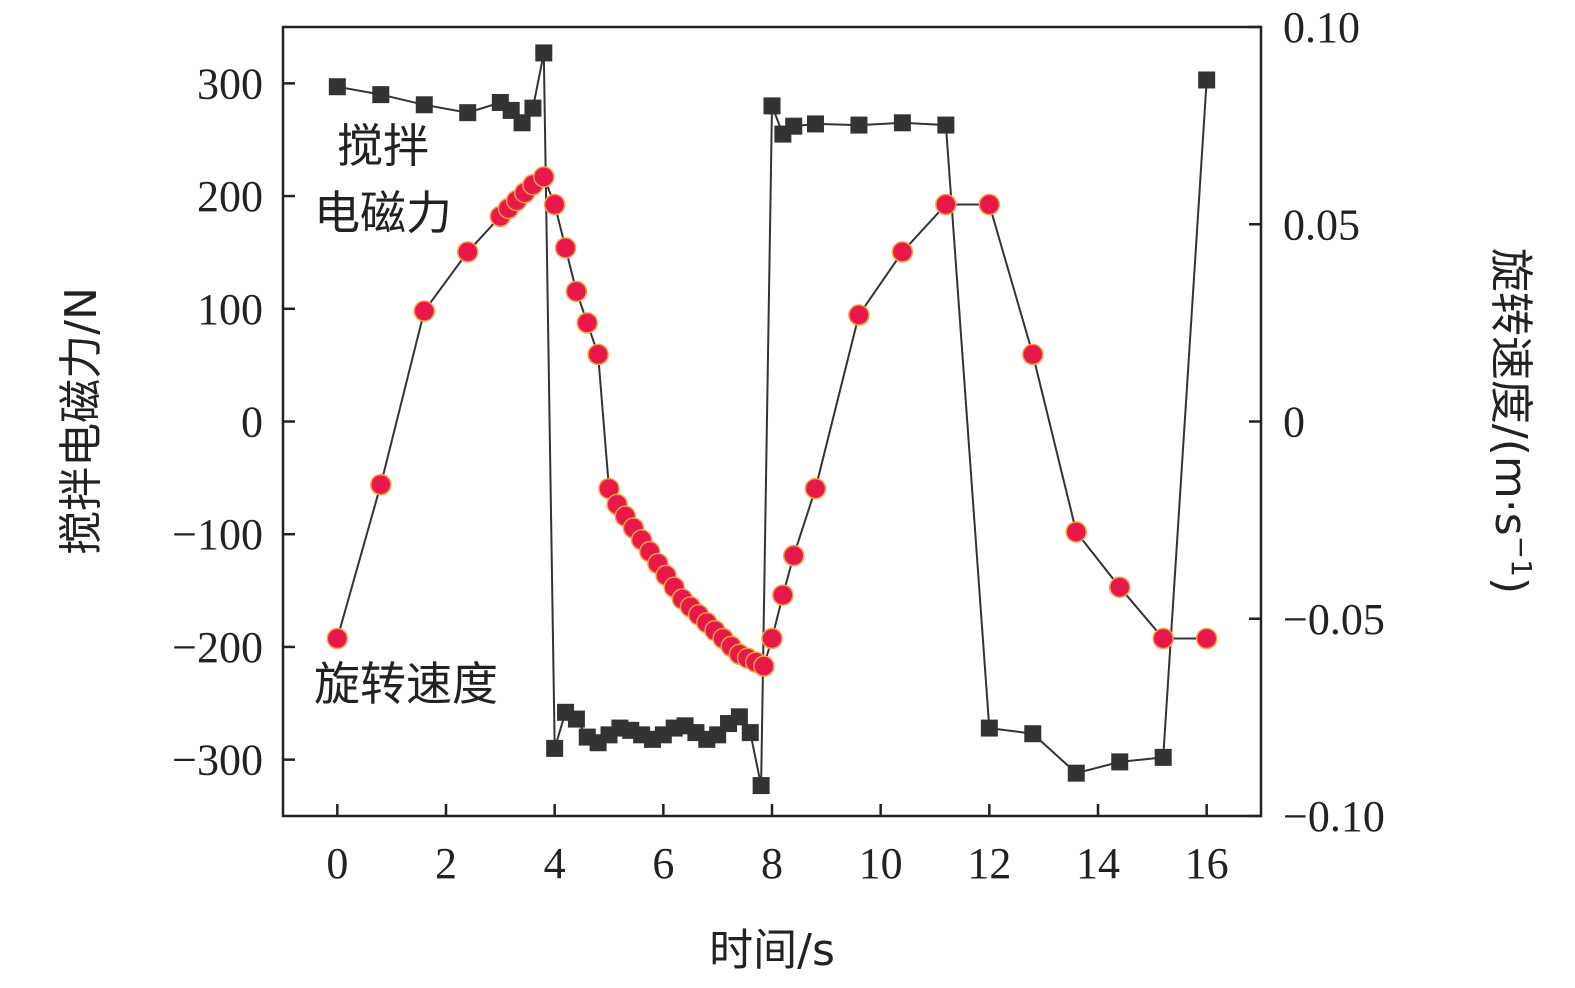 The image size is (1575, 988). What do you see at coordinates (406, 684) in the screenshot?
I see `annotation-speed: 旋转速度` at bounding box center [406, 684].